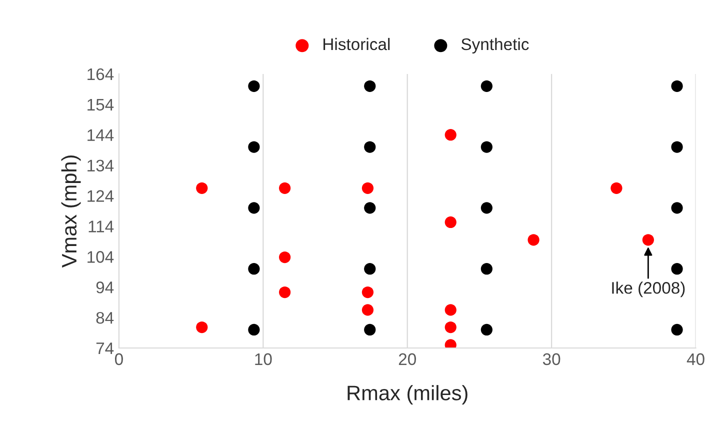 The height and width of the screenshot is (435, 721). I want to click on y-tick-label: 134, so click(101, 166).